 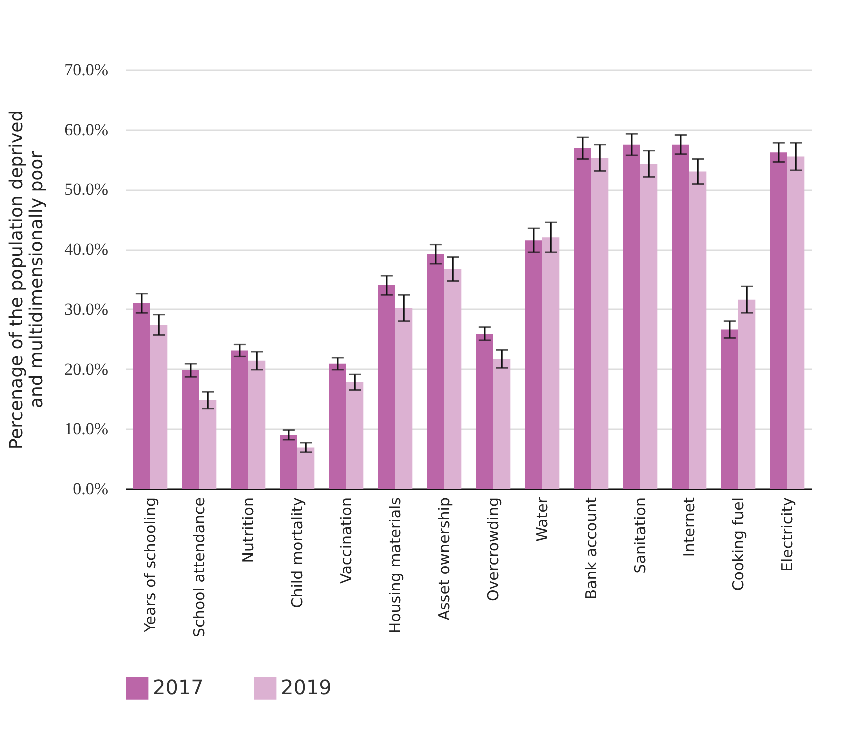 I want to click on x-tick-label: Water, so click(x=543, y=519).